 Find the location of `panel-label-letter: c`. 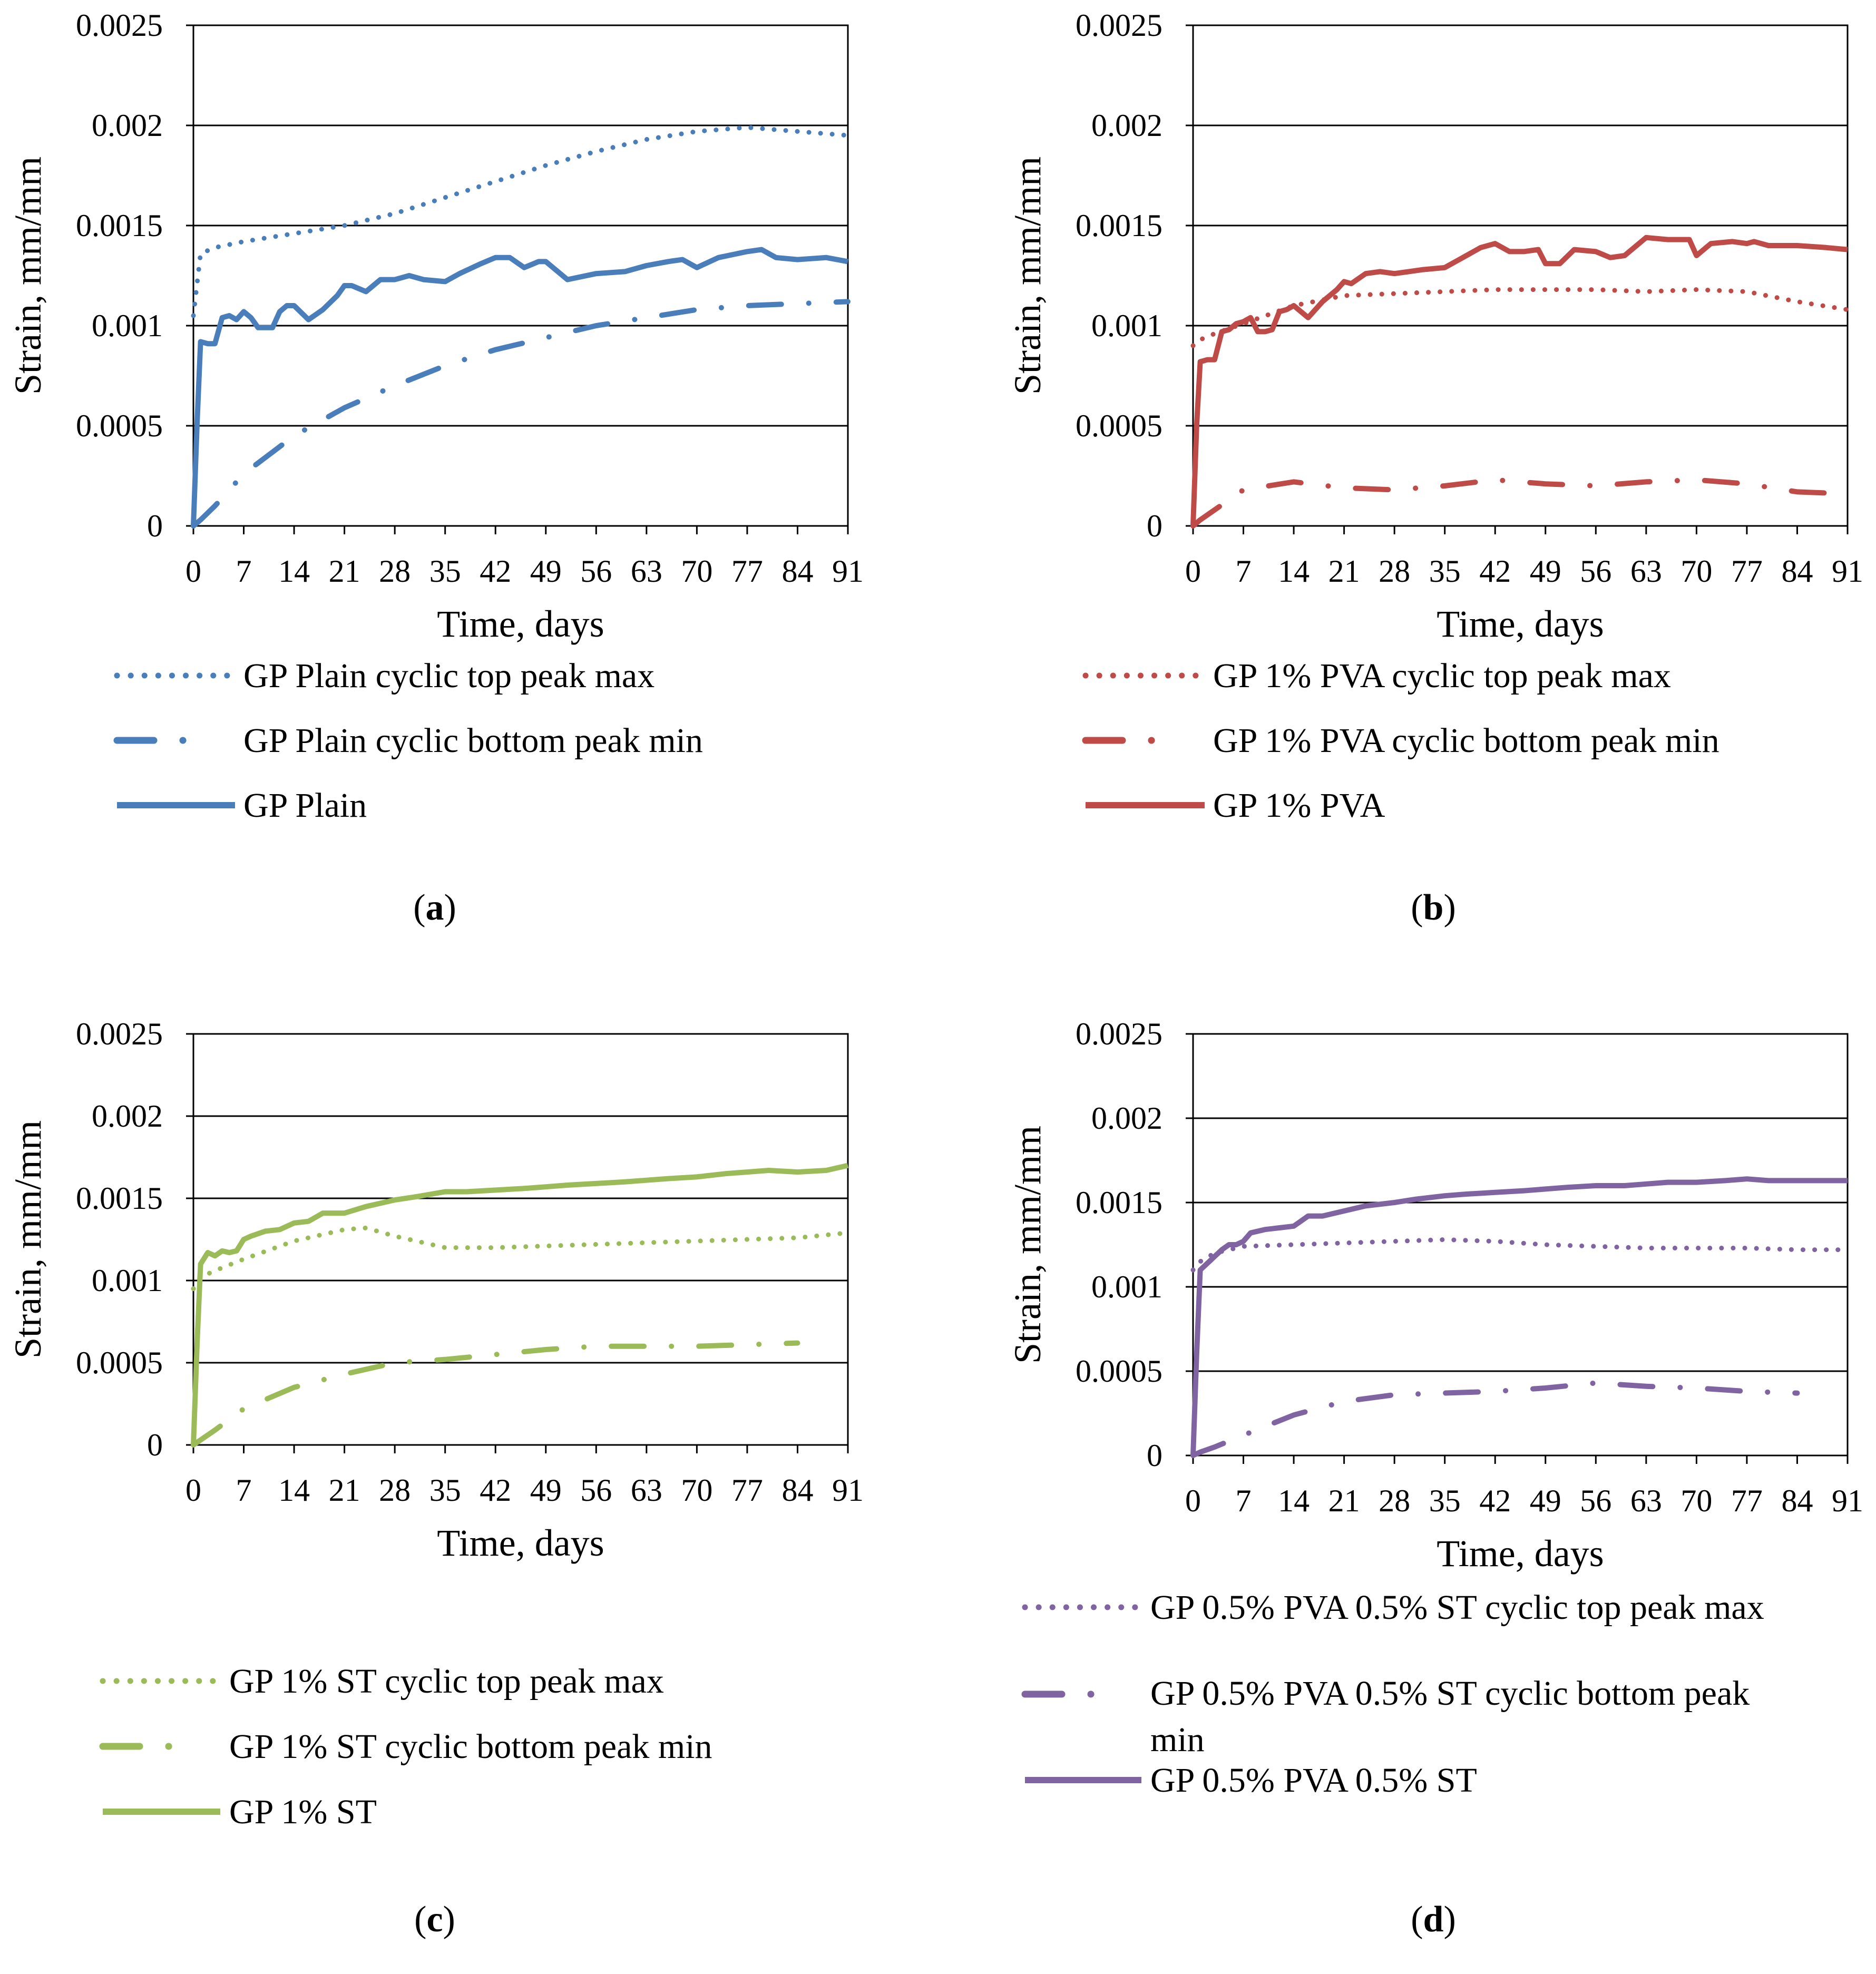

panel-label-letter: c is located at coordinates (434, 1919).